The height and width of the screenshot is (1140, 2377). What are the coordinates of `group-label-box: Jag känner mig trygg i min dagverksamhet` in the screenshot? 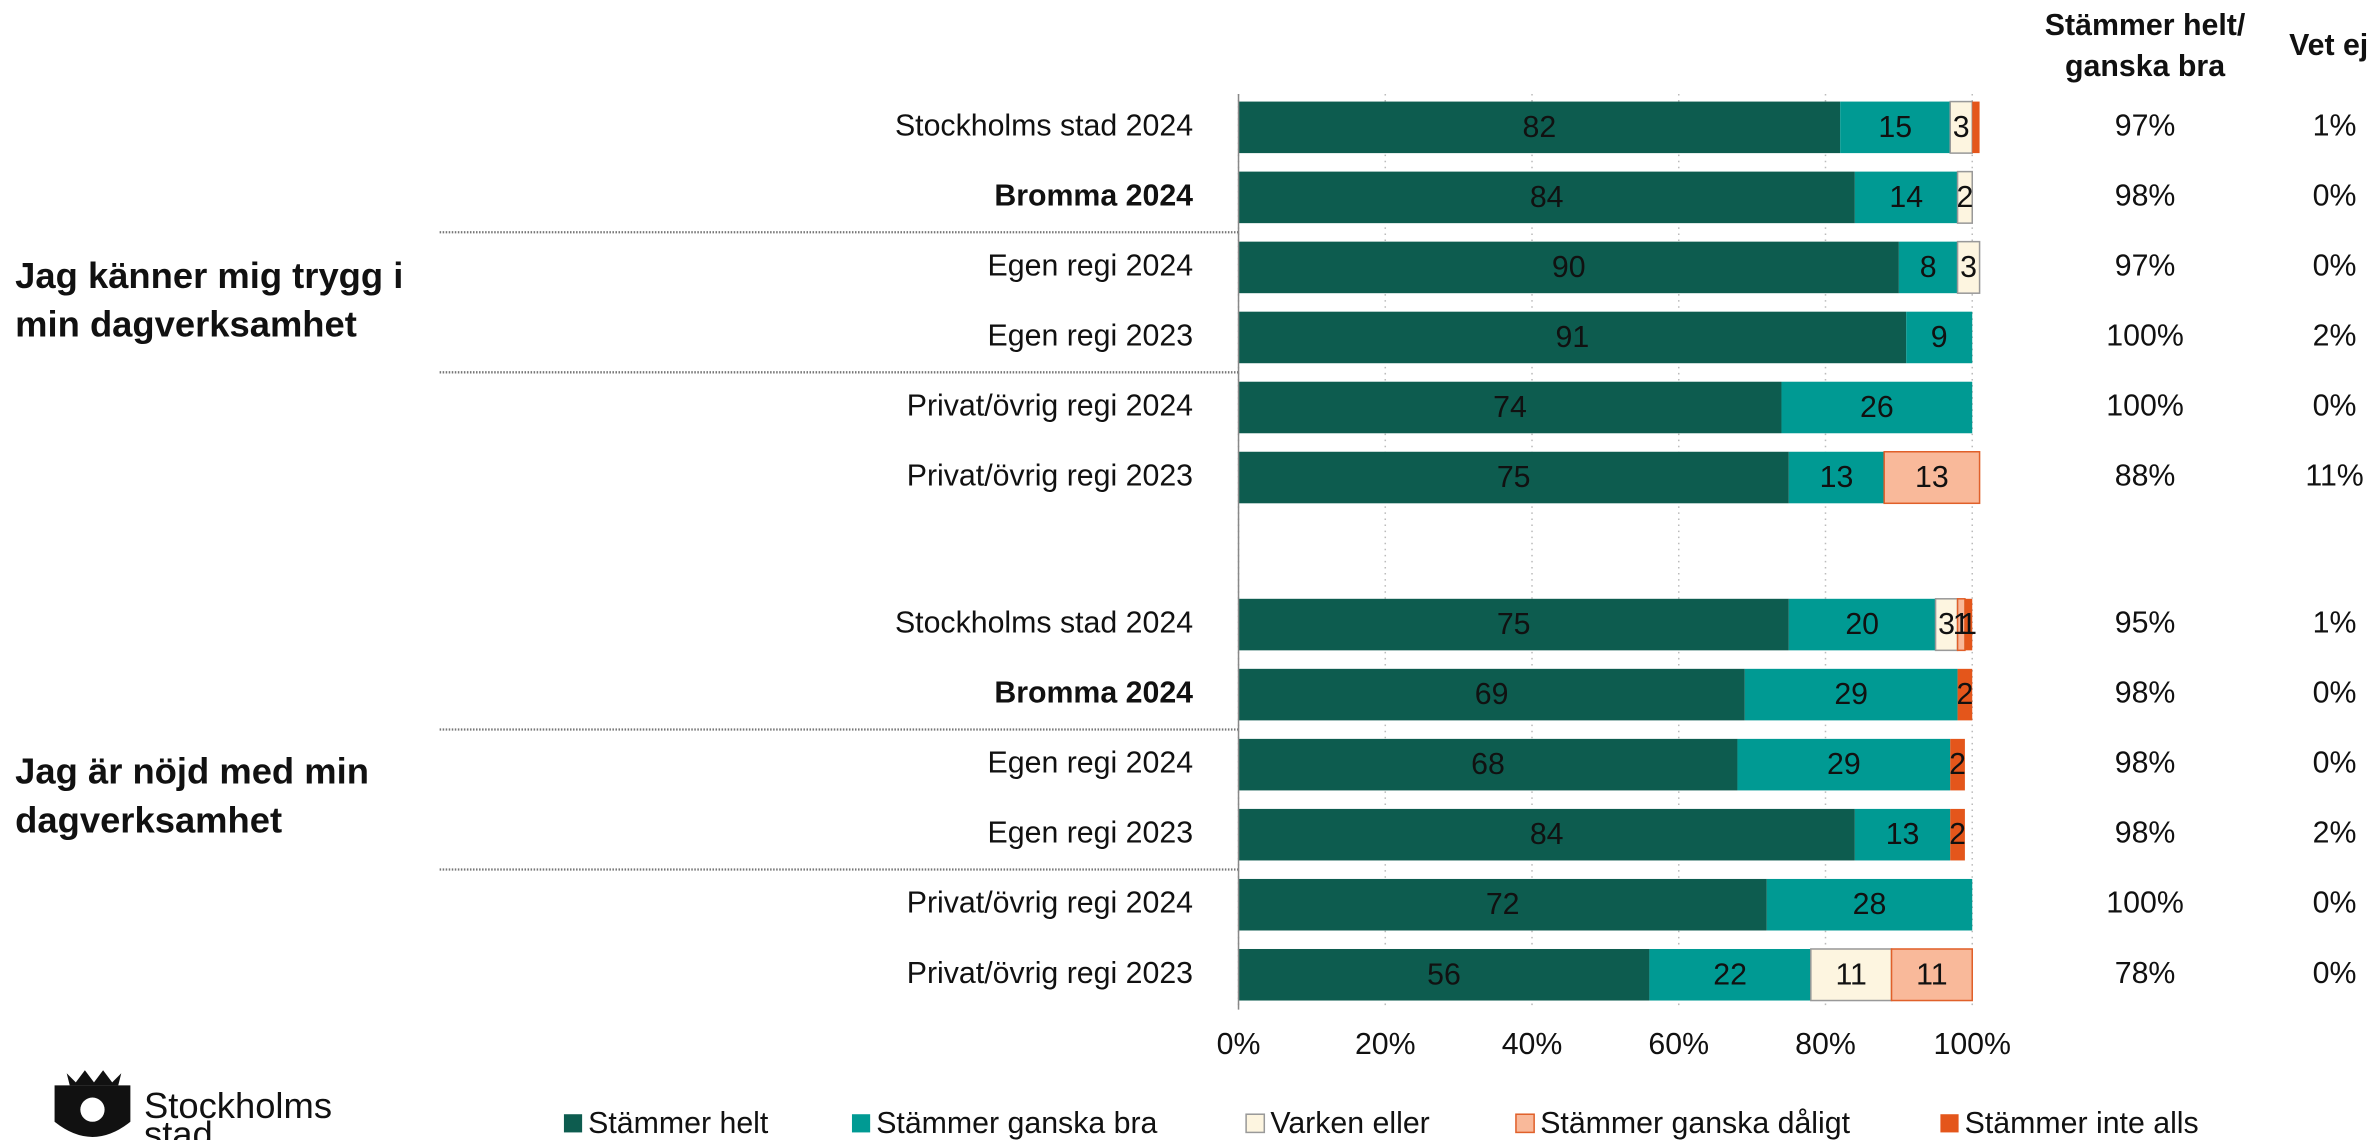 It's located at (209, 300).